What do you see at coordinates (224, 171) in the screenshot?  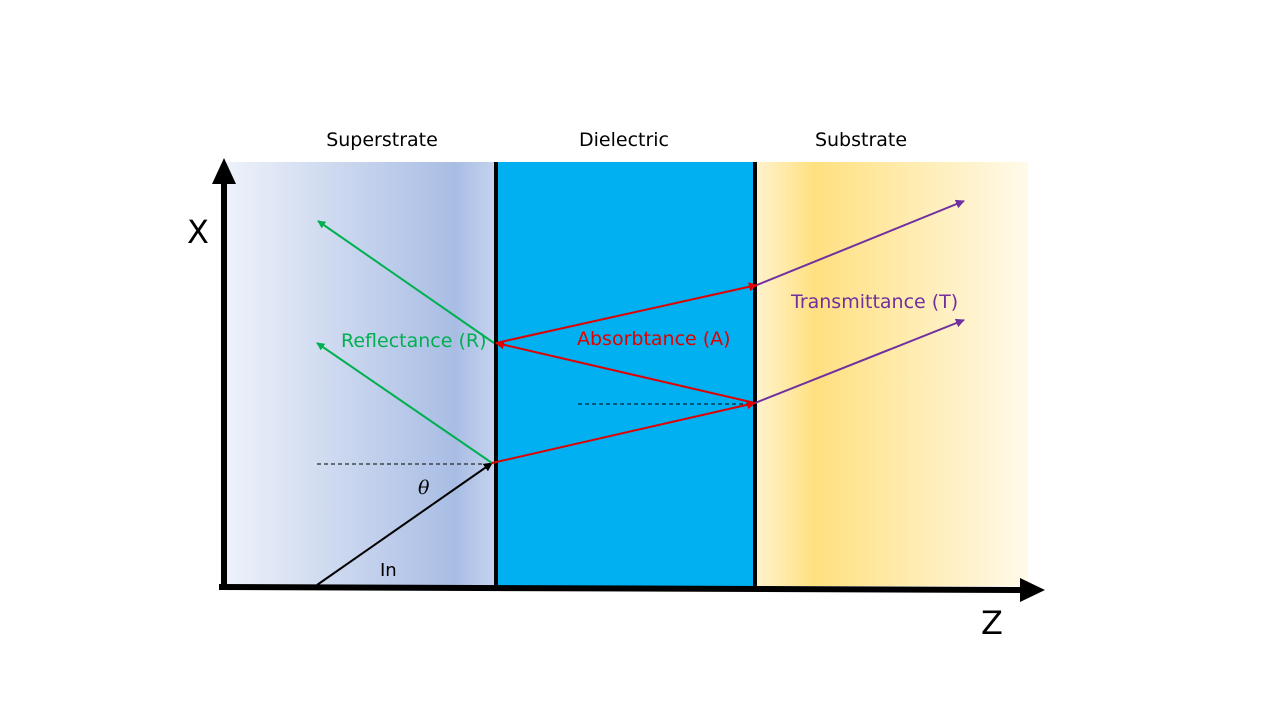 I see `x-axis-arrowhead` at bounding box center [224, 171].